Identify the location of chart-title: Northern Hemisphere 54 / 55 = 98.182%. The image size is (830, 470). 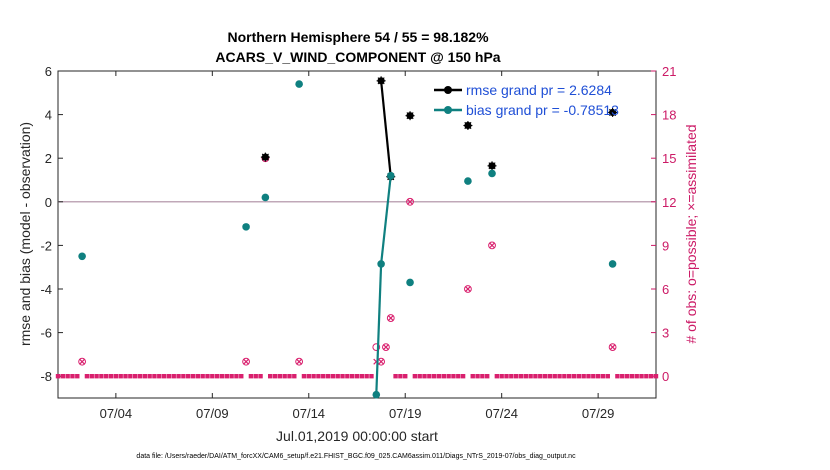
(358, 37).